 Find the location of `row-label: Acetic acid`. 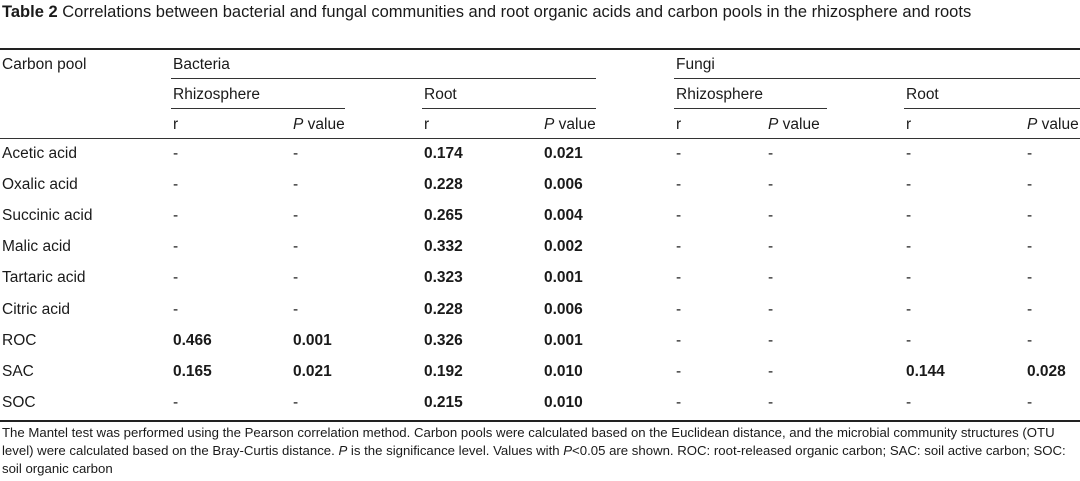

row-label: Acetic acid is located at coordinates (39, 153).